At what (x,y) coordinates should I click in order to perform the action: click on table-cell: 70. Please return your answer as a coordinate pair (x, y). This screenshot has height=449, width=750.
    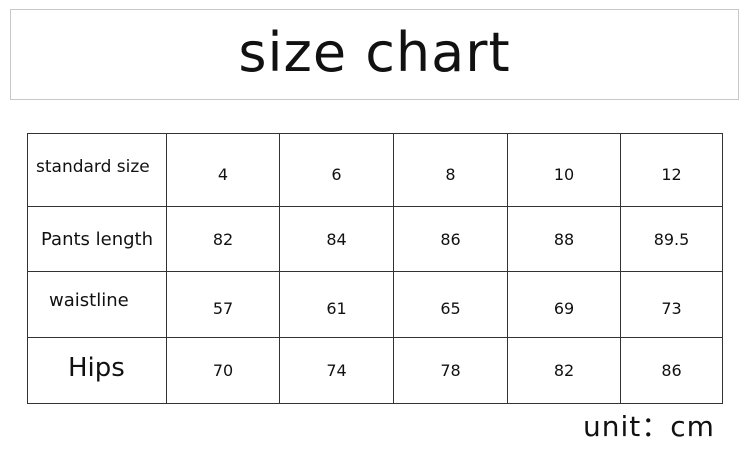
    Looking at the image, I should click on (223, 370).